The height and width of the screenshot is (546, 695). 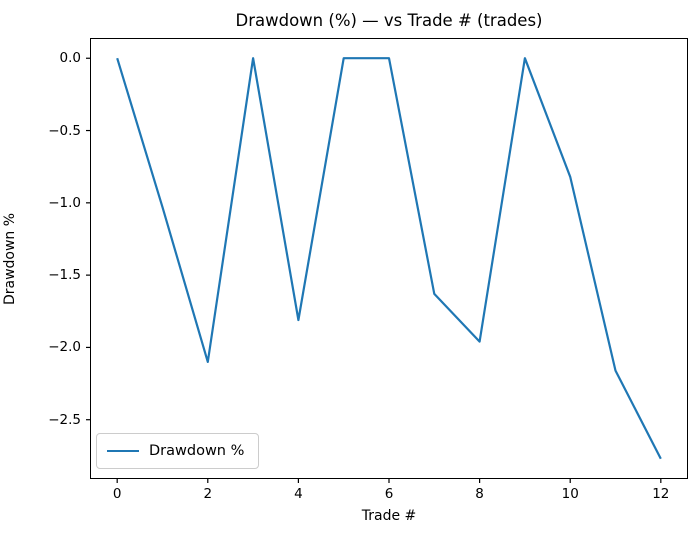 What do you see at coordinates (479, 494) in the screenshot?
I see `x-tick-label: 8` at bounding box center [479, 494].